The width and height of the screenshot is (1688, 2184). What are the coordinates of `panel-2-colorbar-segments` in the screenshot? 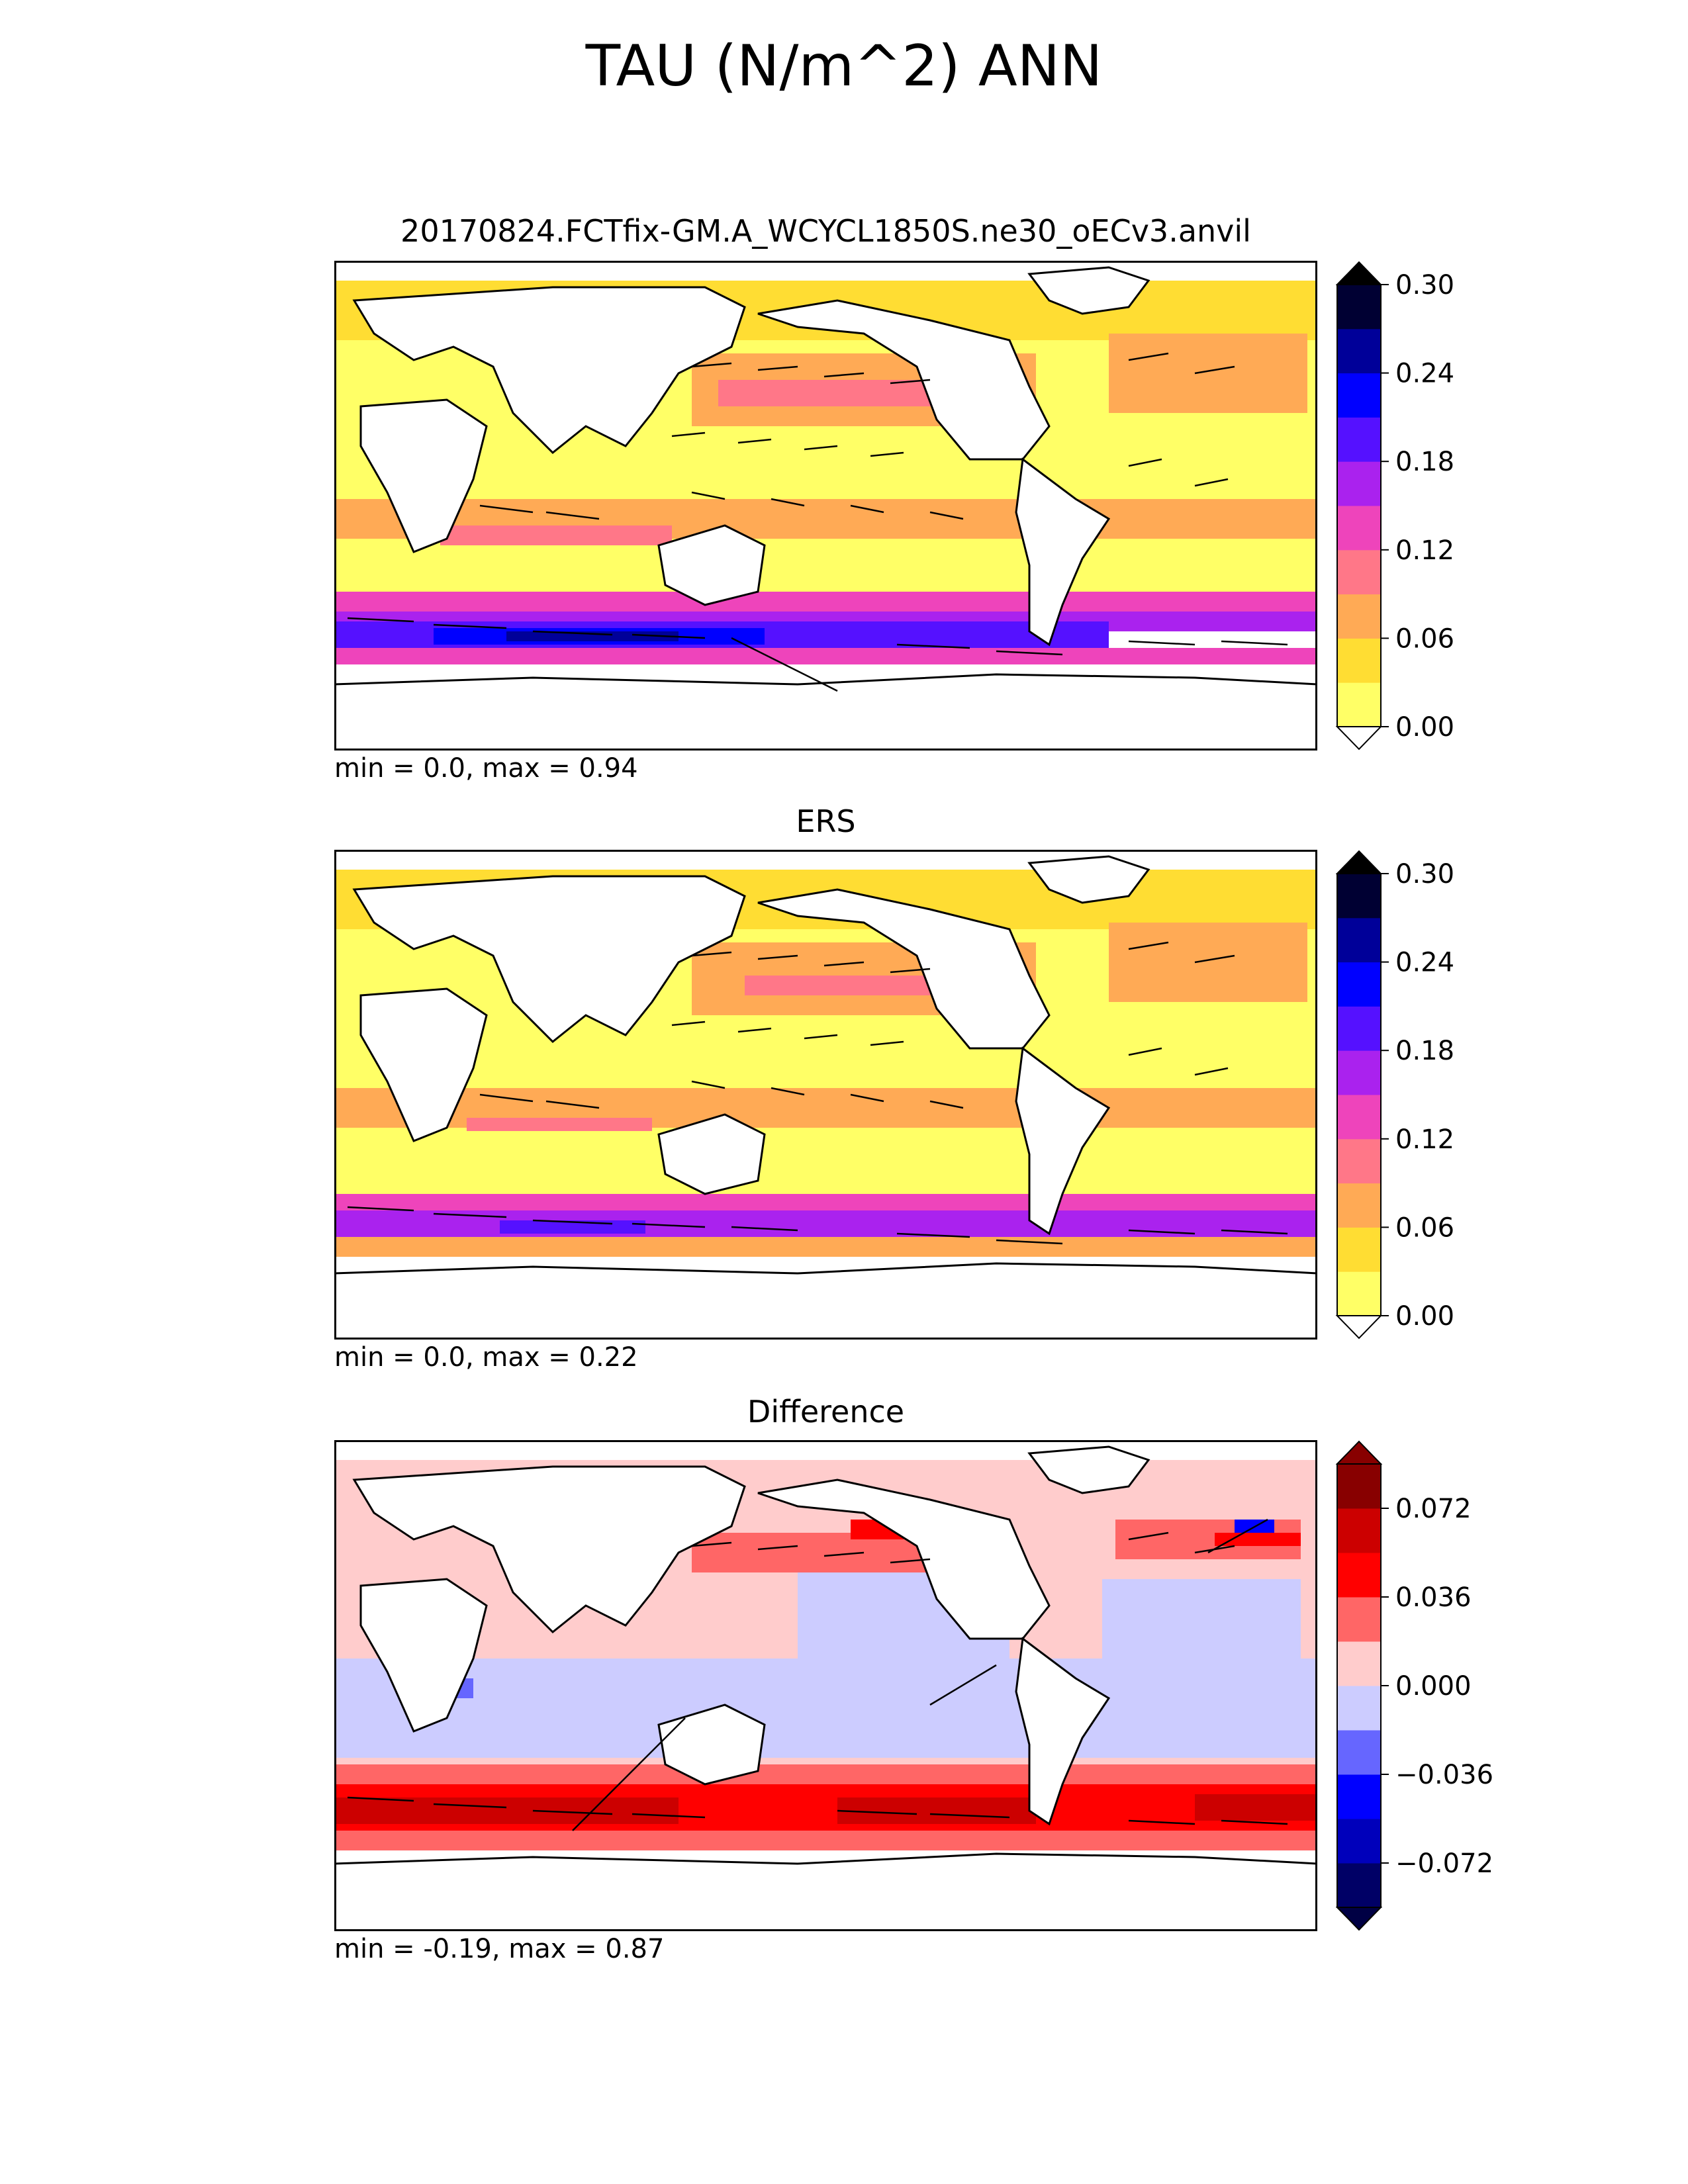 It's located at (1359, 1094).